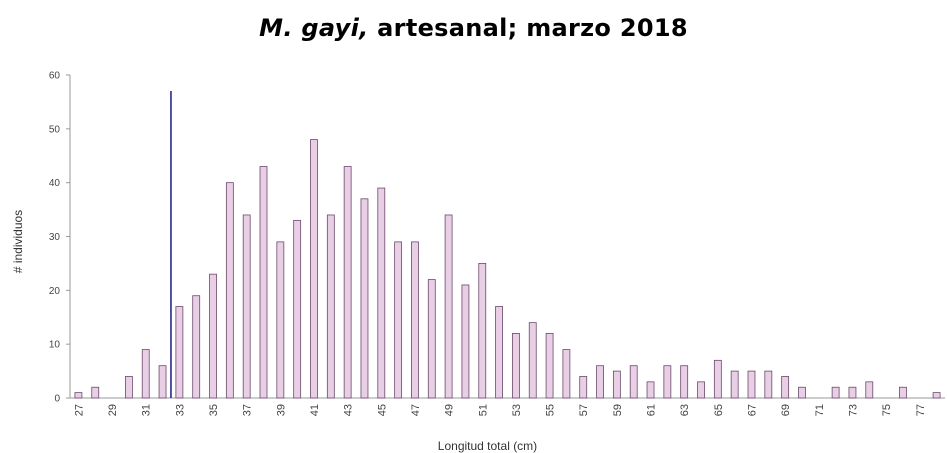  Describe the element at coordinates (887, 410) in the screenshot. I see `x-tick-label: 75` at that location.